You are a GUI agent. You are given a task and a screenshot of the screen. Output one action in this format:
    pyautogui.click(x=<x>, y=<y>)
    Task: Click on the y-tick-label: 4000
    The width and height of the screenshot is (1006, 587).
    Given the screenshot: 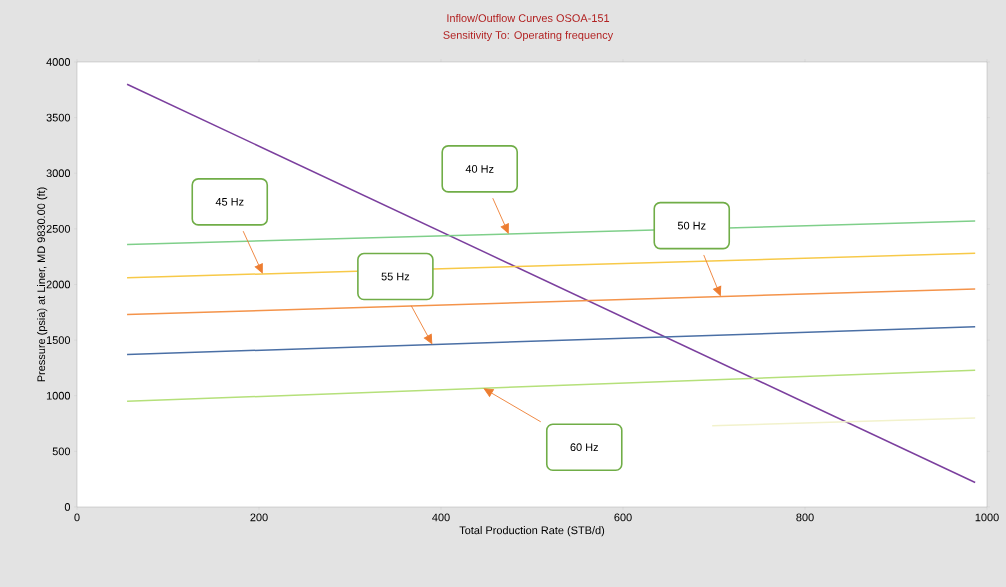 What is the action you would take?
    pyautogui.click(x=58, y=62)
    